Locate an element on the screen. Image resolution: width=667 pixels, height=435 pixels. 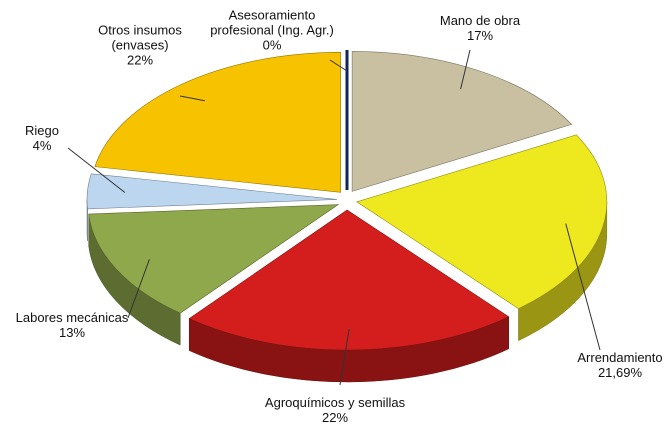
slice-label: Asesoramiento profesional (Ing. Agr.) 0% is located at coordinates (272, 30).